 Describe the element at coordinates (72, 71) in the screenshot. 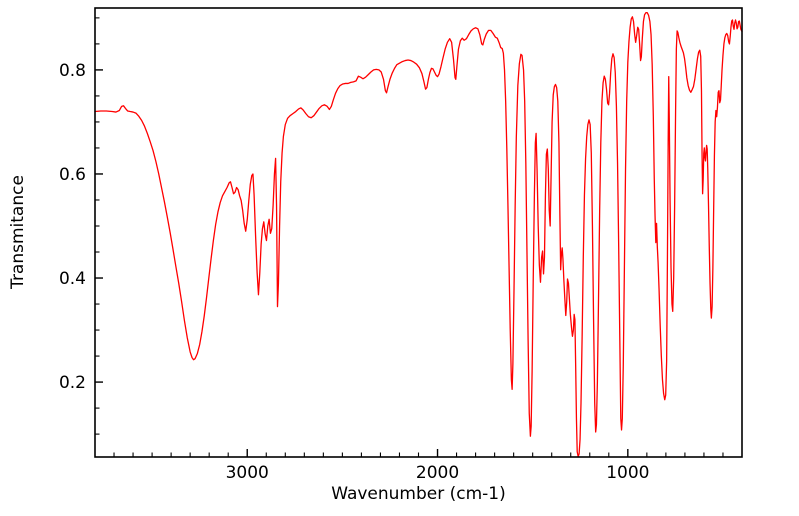

I see `y-tick-label: 0.8` at that location.